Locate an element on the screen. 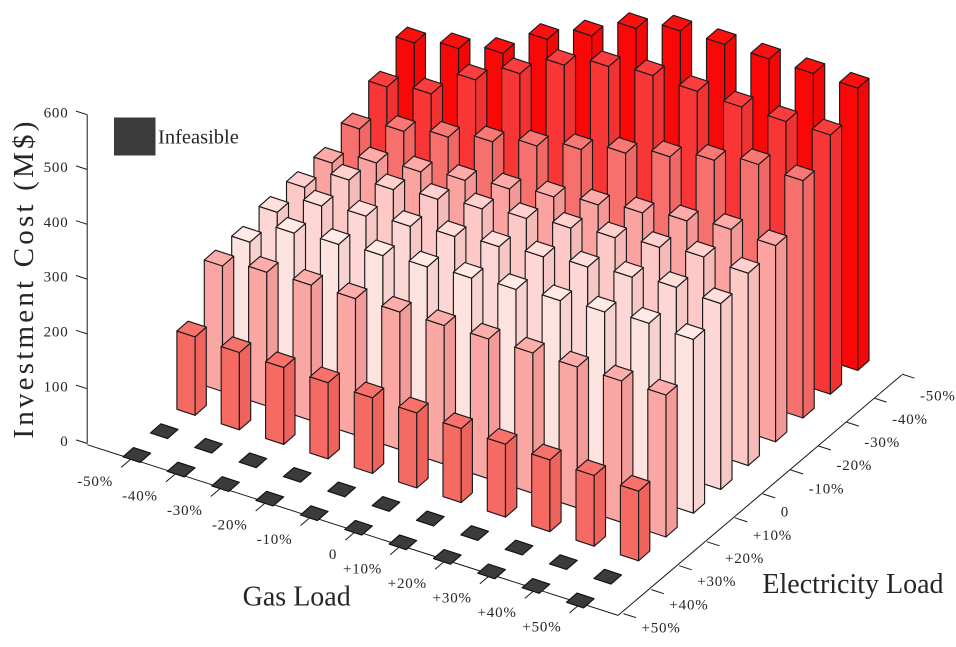 The image size is (956, 647). svg-text: Electricity Load is located at coordinates (852, 584).